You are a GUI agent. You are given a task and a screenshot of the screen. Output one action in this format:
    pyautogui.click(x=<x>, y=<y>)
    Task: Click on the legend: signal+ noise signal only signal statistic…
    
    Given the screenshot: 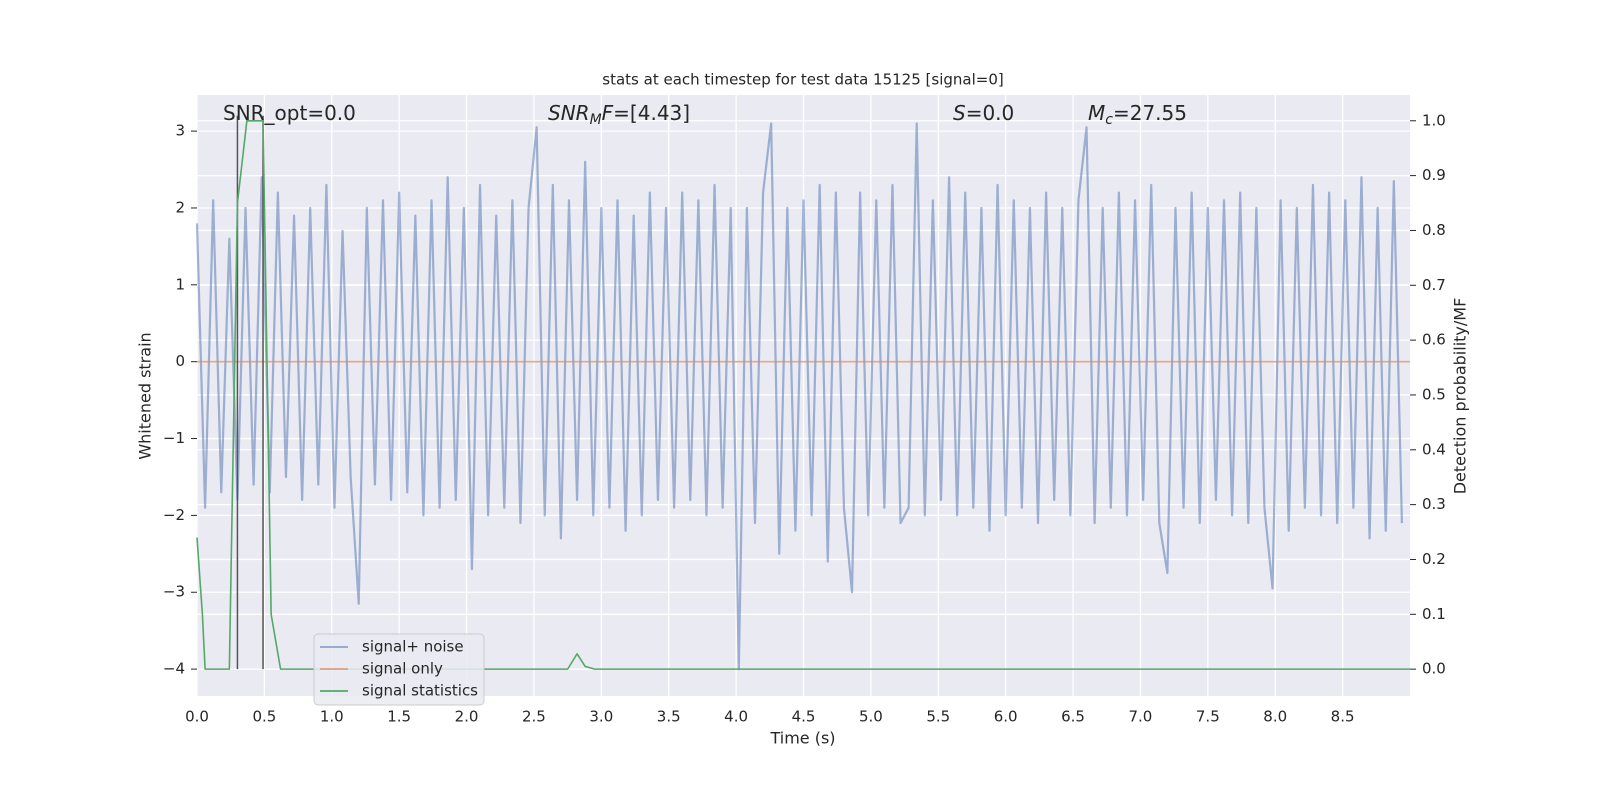 What is the action you would take?
    pyautogui.click(x=399, y=669)
    